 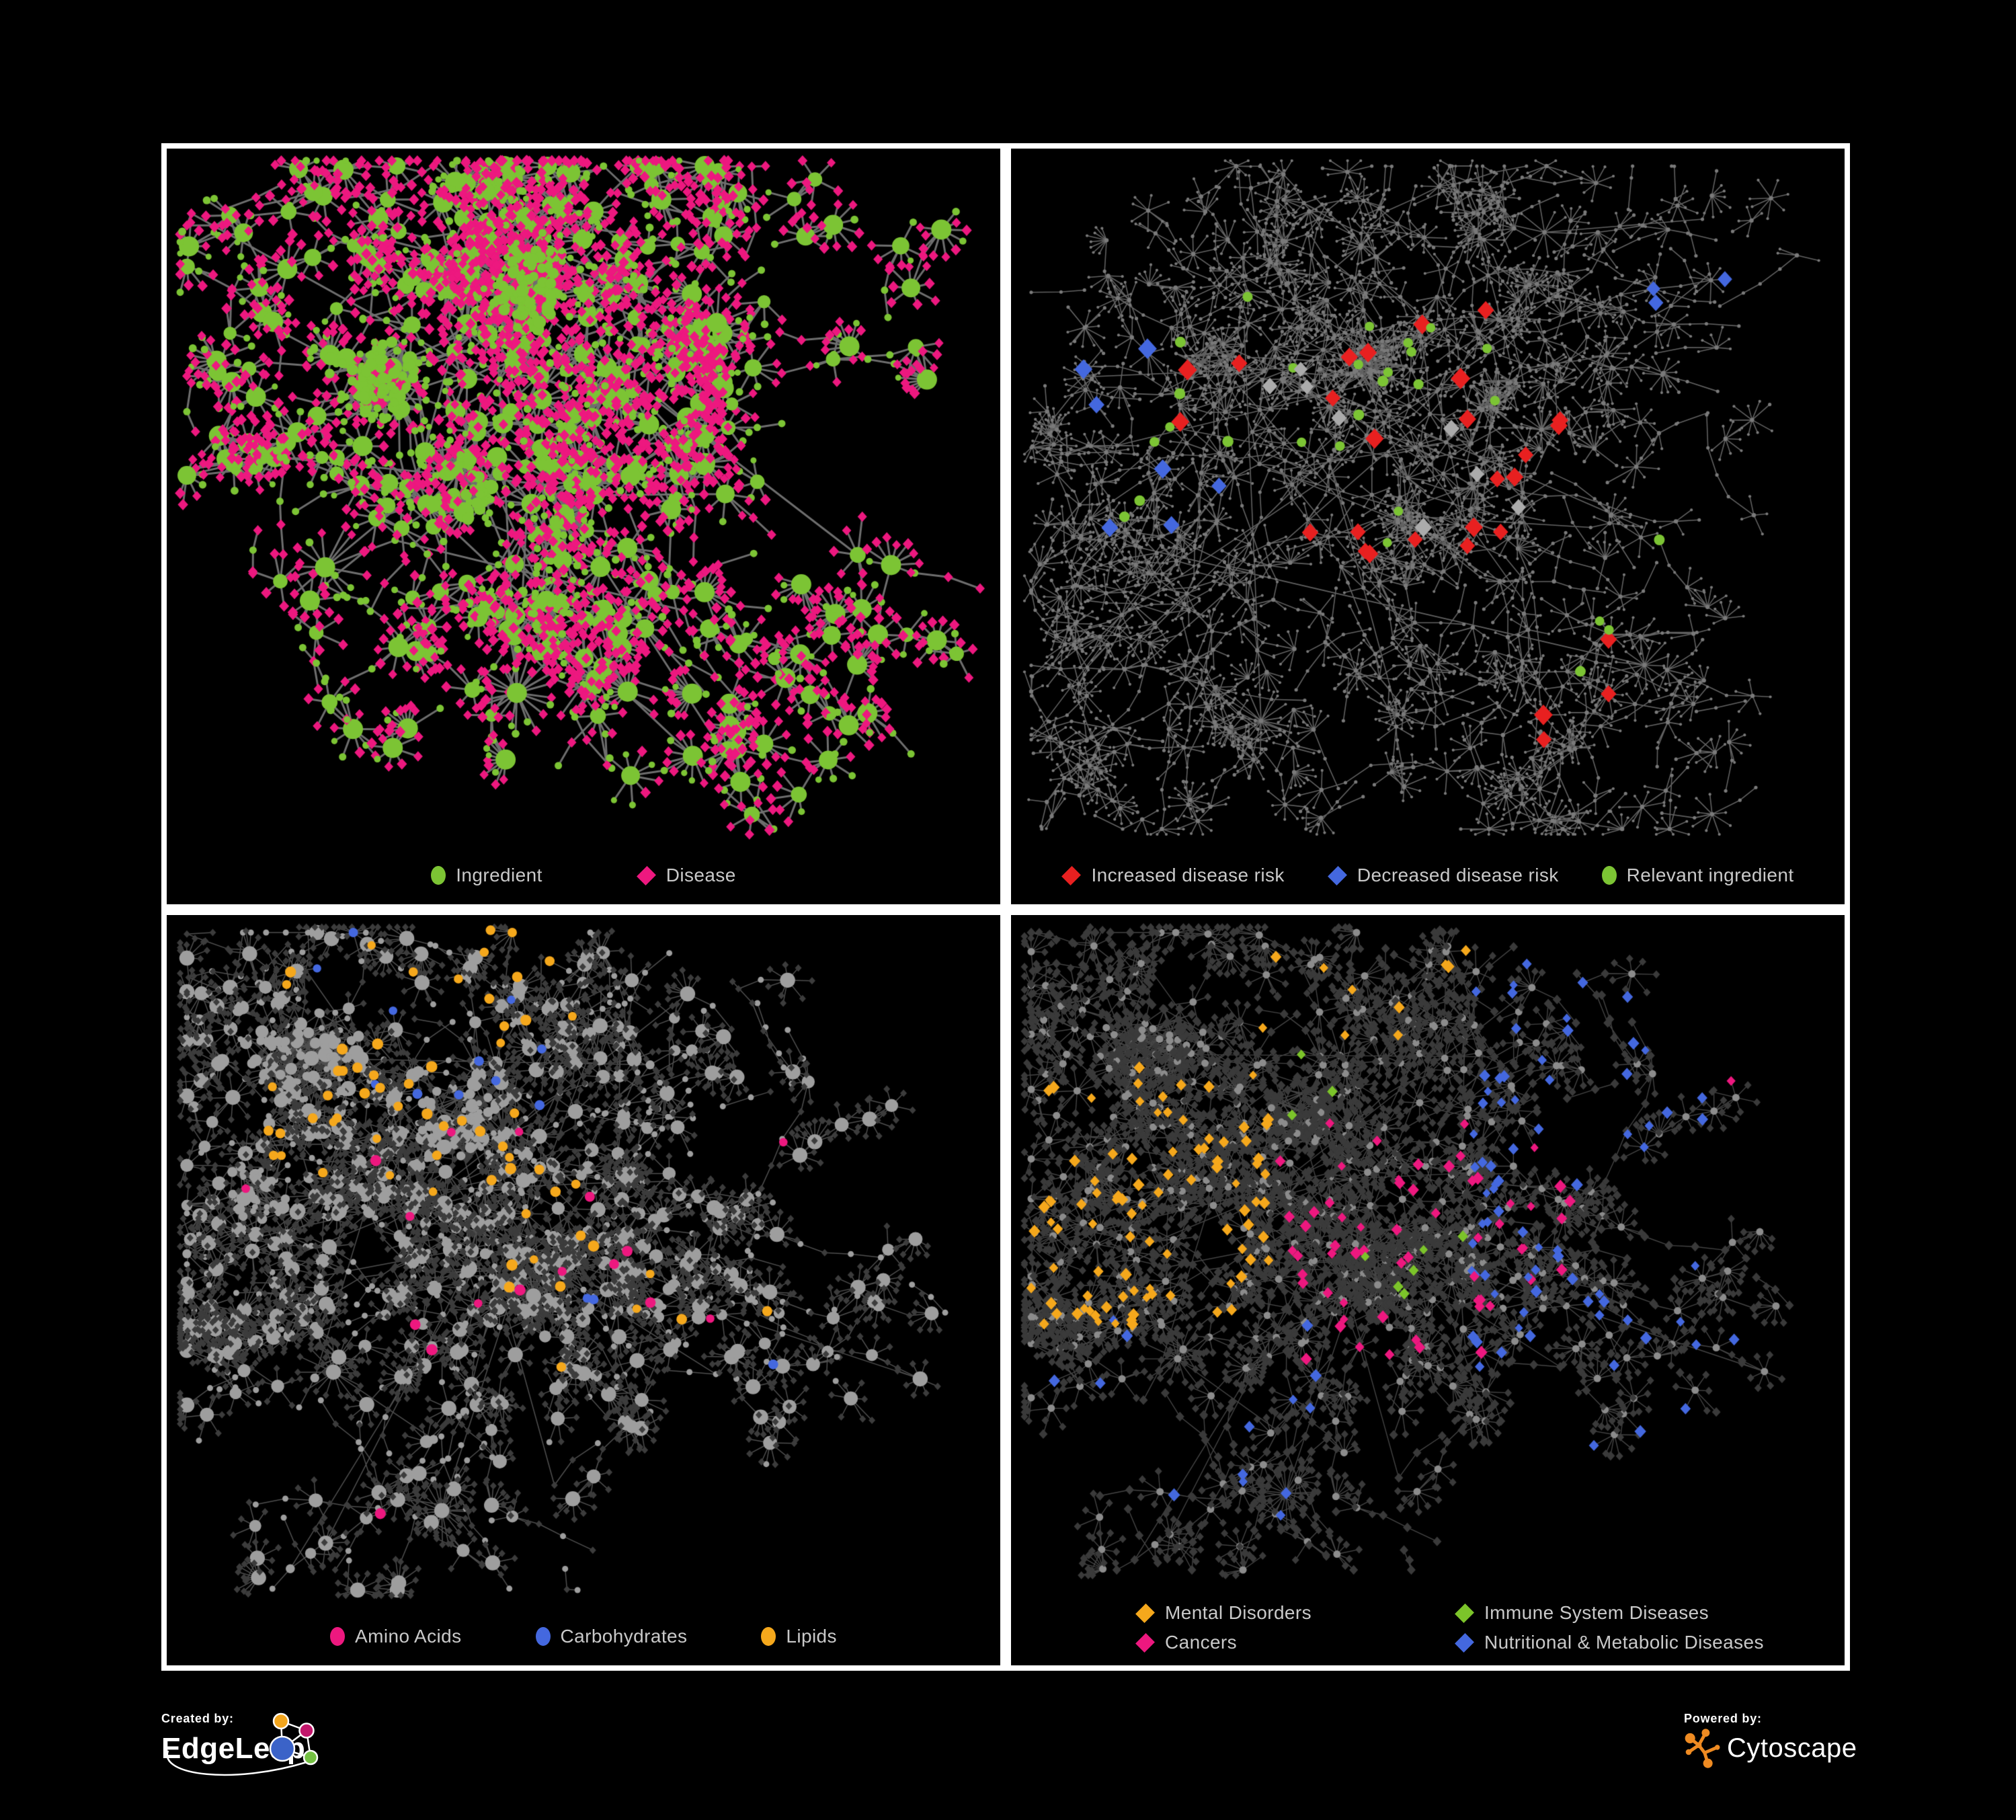 I want to click on legend-item: Amino Acids, so click(x=395, y=1636).